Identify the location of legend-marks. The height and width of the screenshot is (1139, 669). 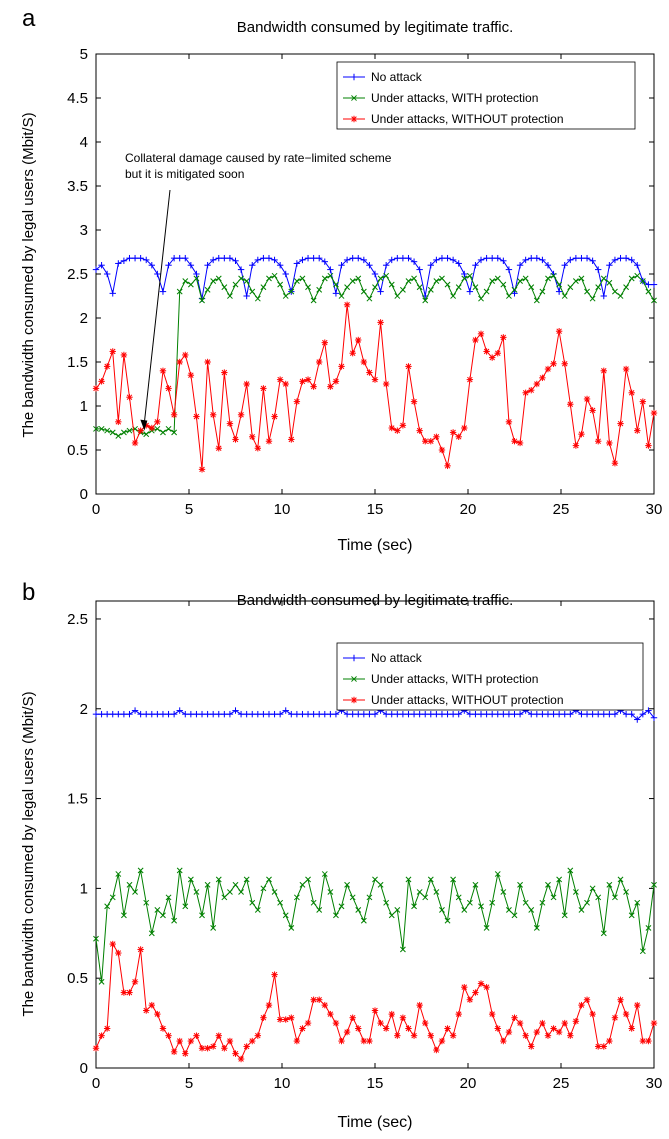
(354, 679).